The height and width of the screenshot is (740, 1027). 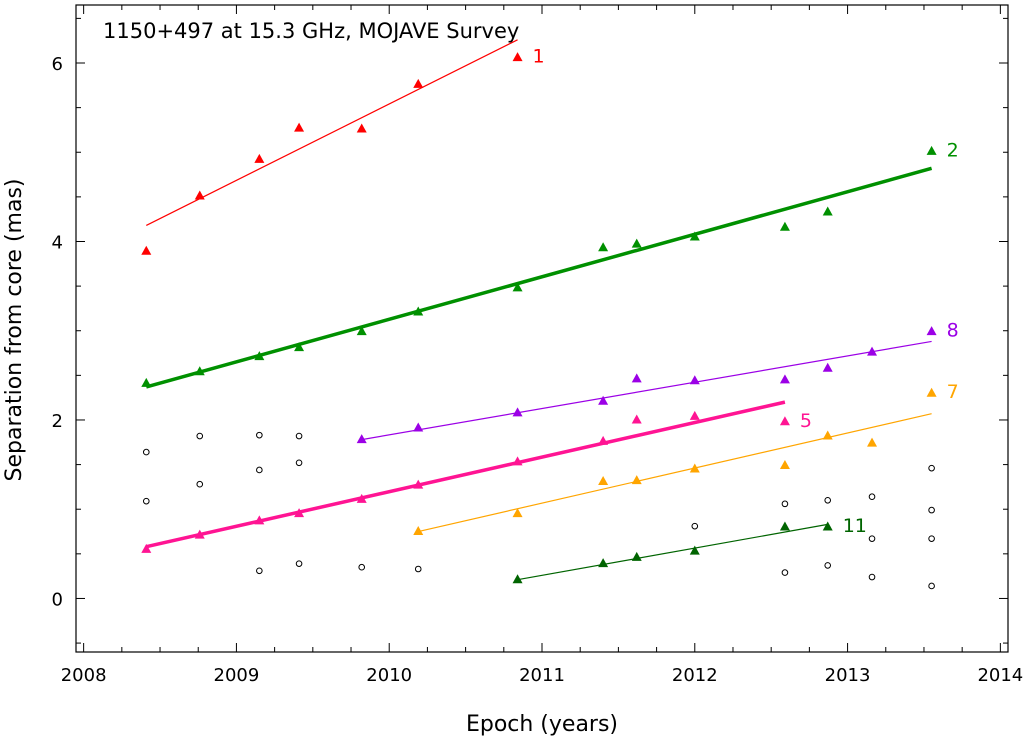 I want to click on x-tick-labels: 2008 2009 2010 2011 2012 2013 2014, so click(x=542, y=675).